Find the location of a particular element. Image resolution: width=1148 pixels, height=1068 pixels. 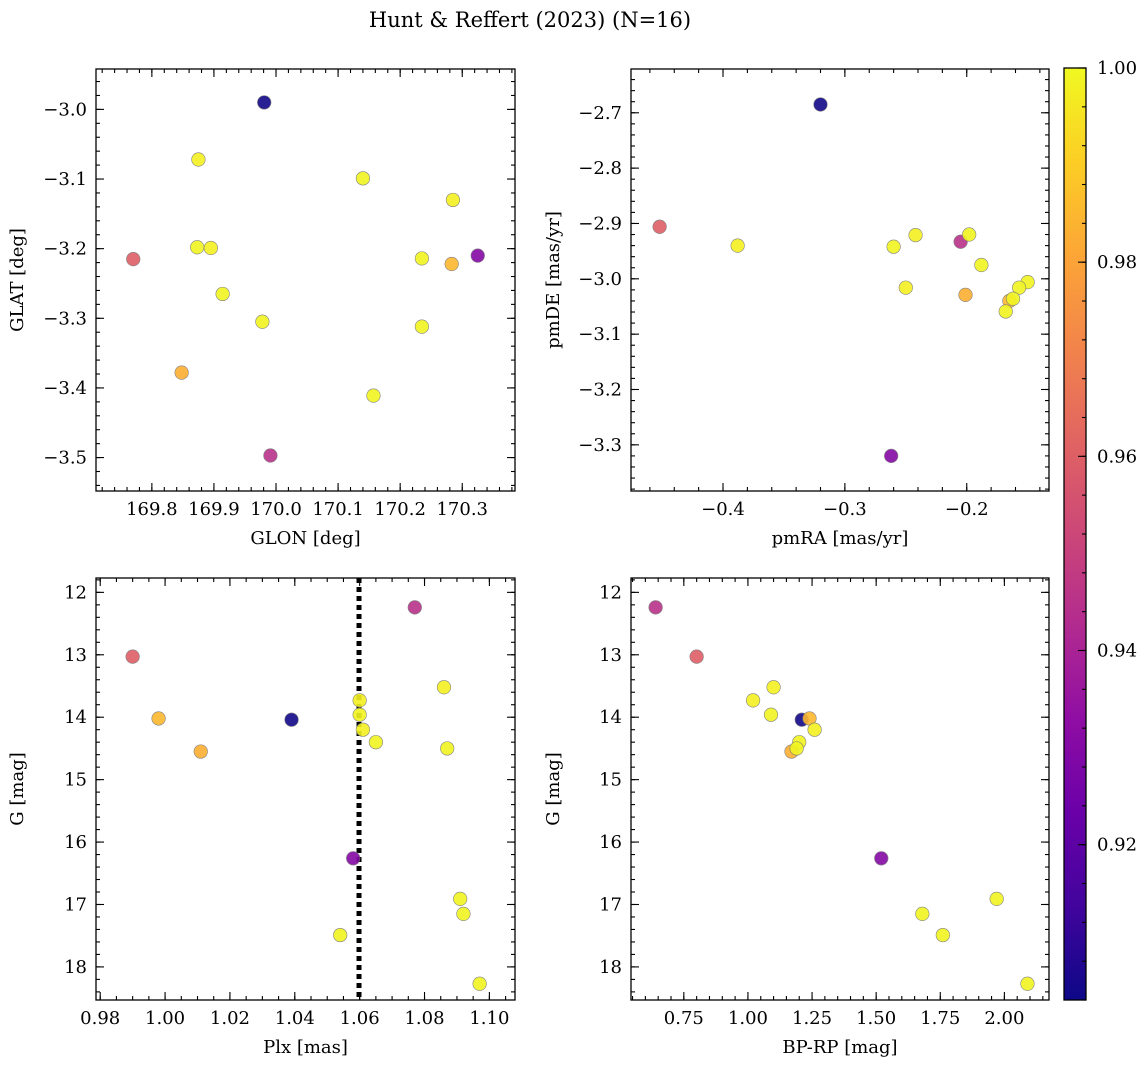

y-axis-label: pmDE [mas/yr] is located at coordinates (553, 280).